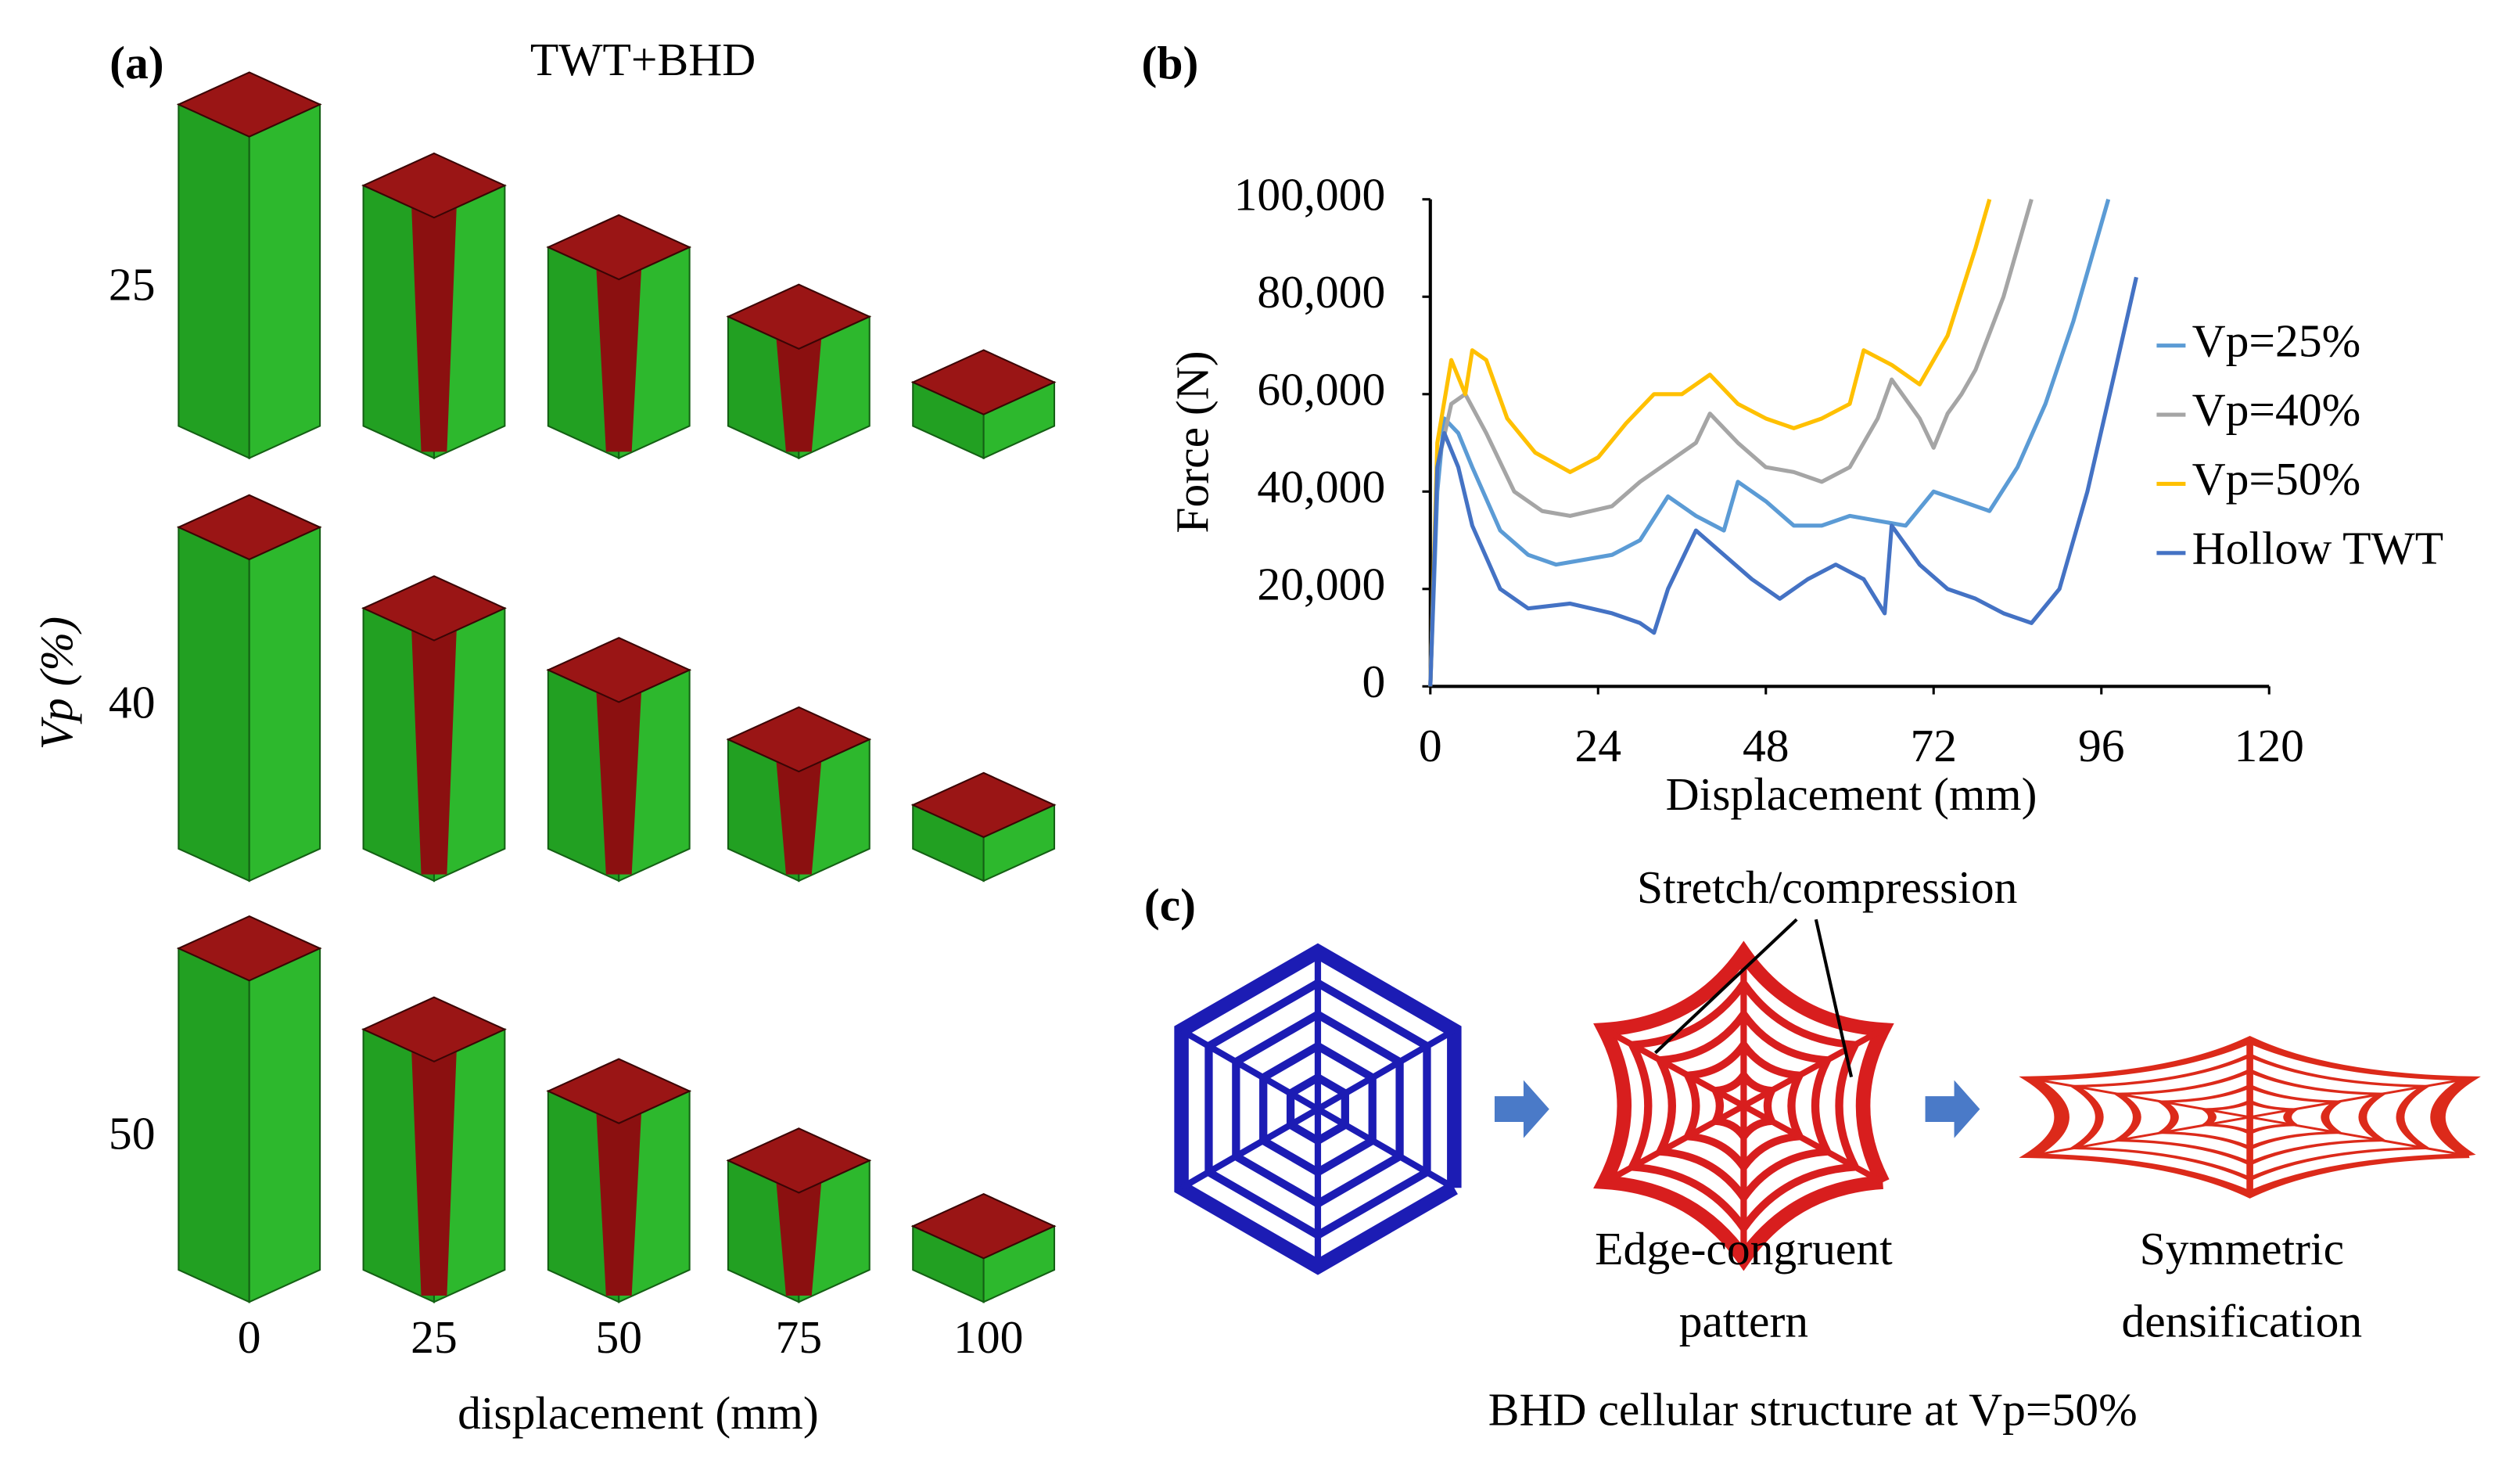 The image size is (2520, 1474). What do you see at coordinates (56, 683) in the screenshot?
I see `row-axis-label: Vp (%)` at bounding box center [56, 683].